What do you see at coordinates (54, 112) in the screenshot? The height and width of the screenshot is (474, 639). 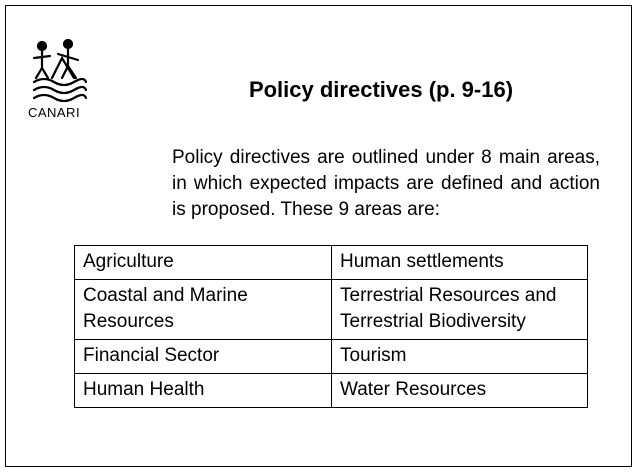 I see `logo-label: CANARI` at bounding box center [54, 112].